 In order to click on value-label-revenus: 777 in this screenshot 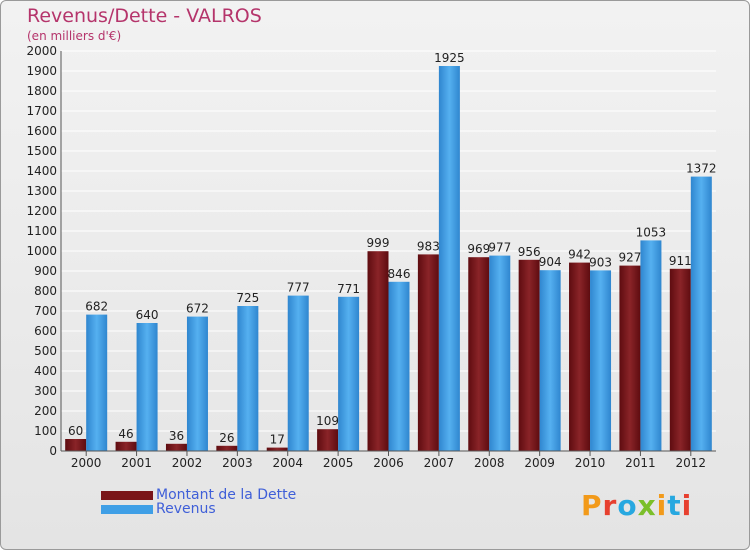, I will do `click(298, 288)`.